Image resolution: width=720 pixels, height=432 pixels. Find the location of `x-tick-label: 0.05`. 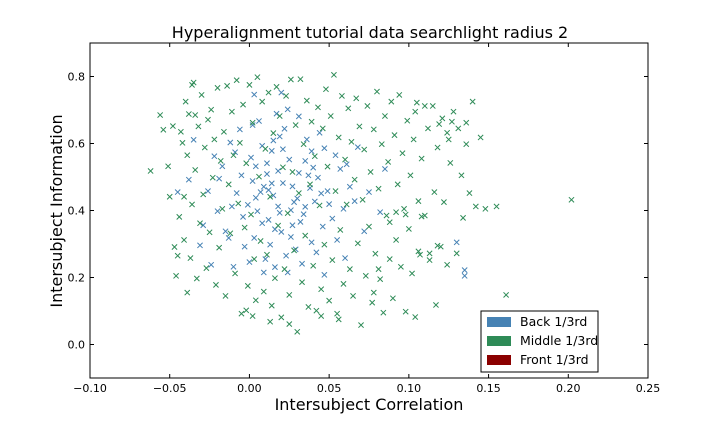

x-tick-label: 0.05 is located at coordinates (329, 388).